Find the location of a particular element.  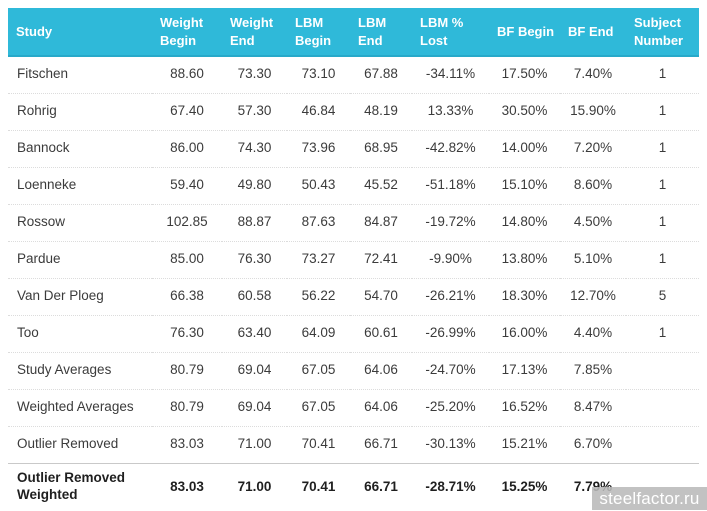

cell: 73.27 is located at coordinates (318, 259).